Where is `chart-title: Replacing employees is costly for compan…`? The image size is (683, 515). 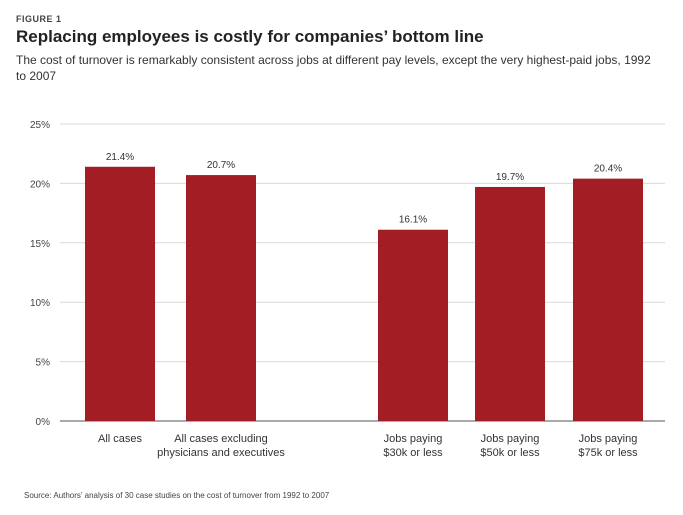 chart-title: Replacing employees is costly for compan… is located at coordinates (250, 36).